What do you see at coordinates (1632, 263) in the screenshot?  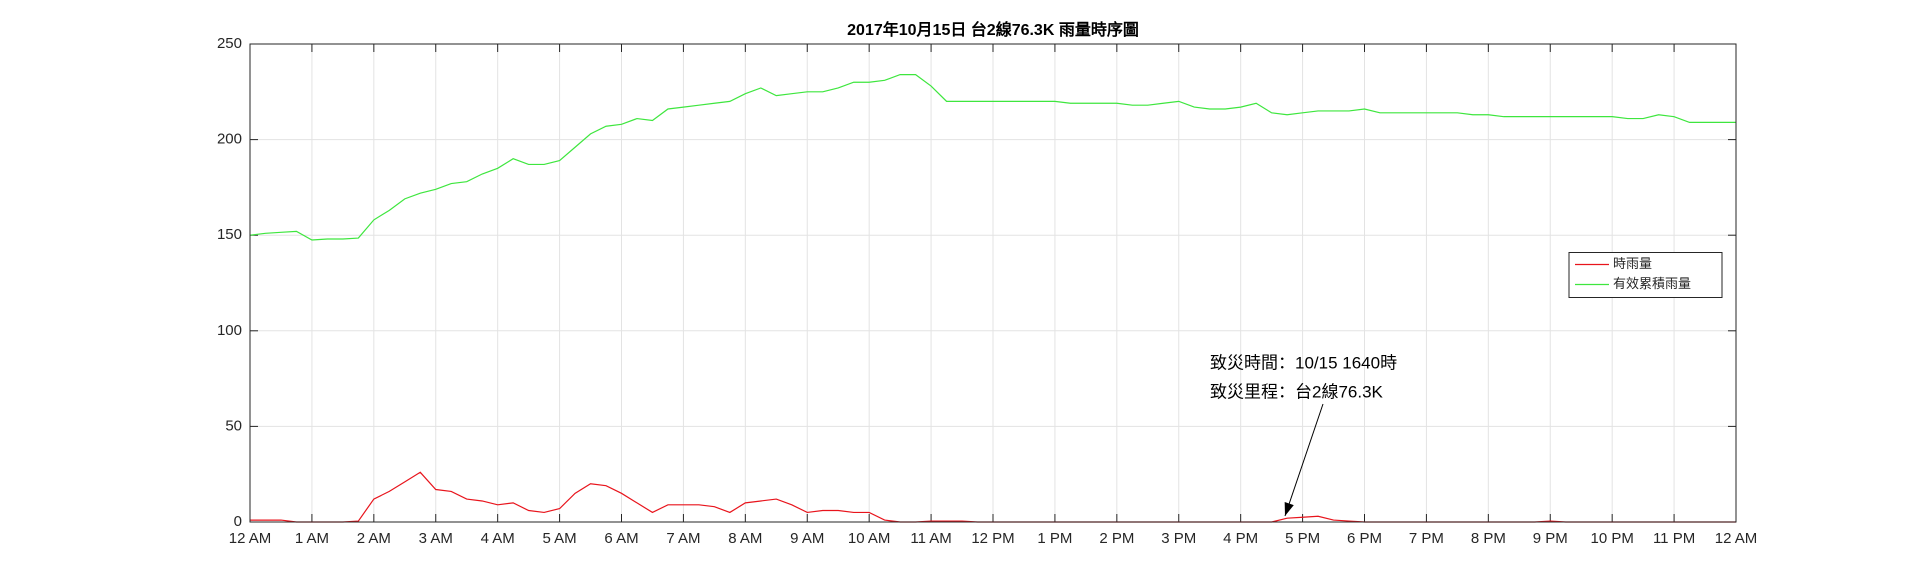 I see `legend-label: 時雨量` at bounding box center [1632, 263].